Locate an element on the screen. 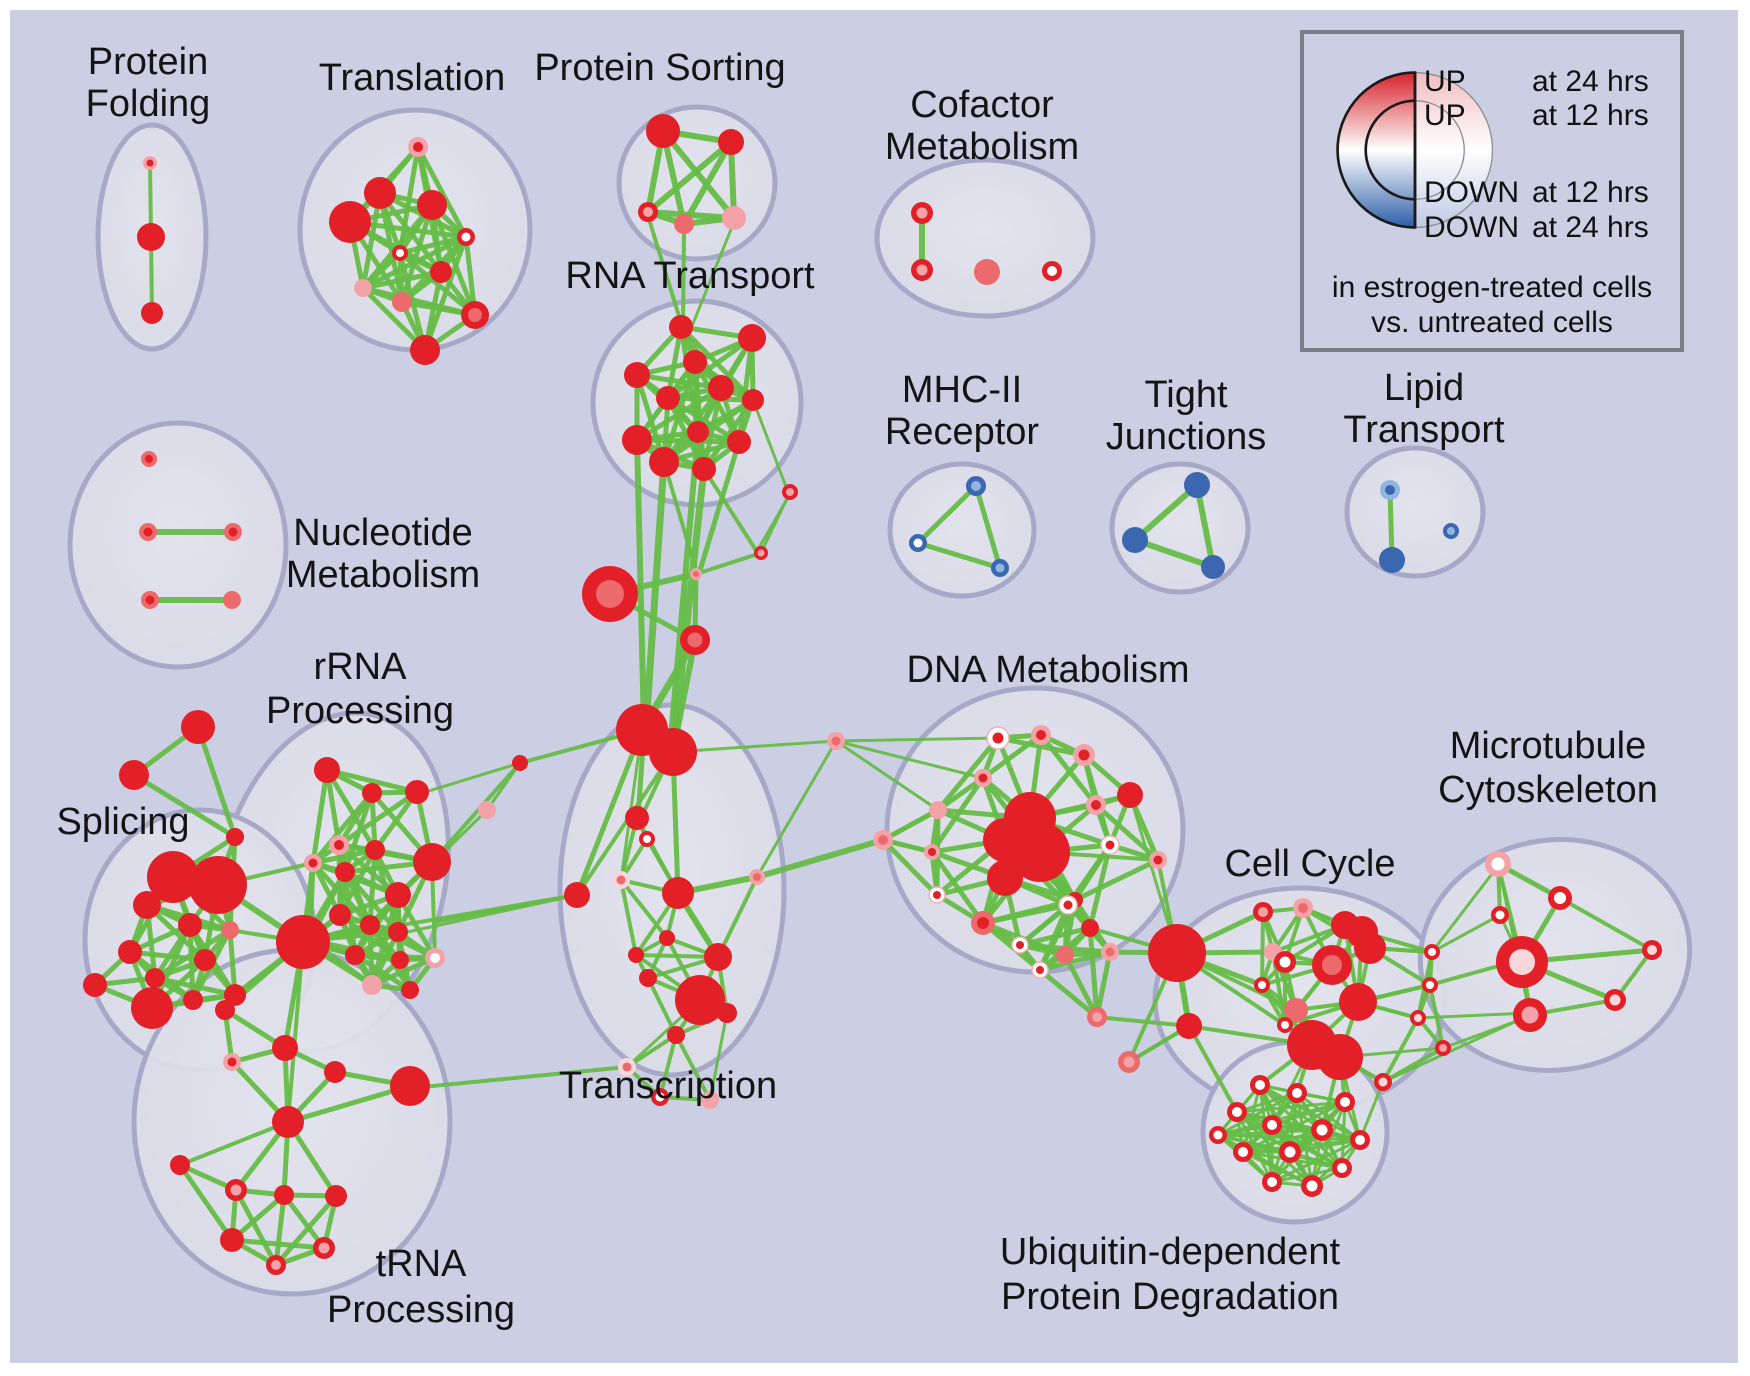 This screenshot has width=1750, height=1376. rrna-processing-node-3-center is located at coordinates (339, 845).